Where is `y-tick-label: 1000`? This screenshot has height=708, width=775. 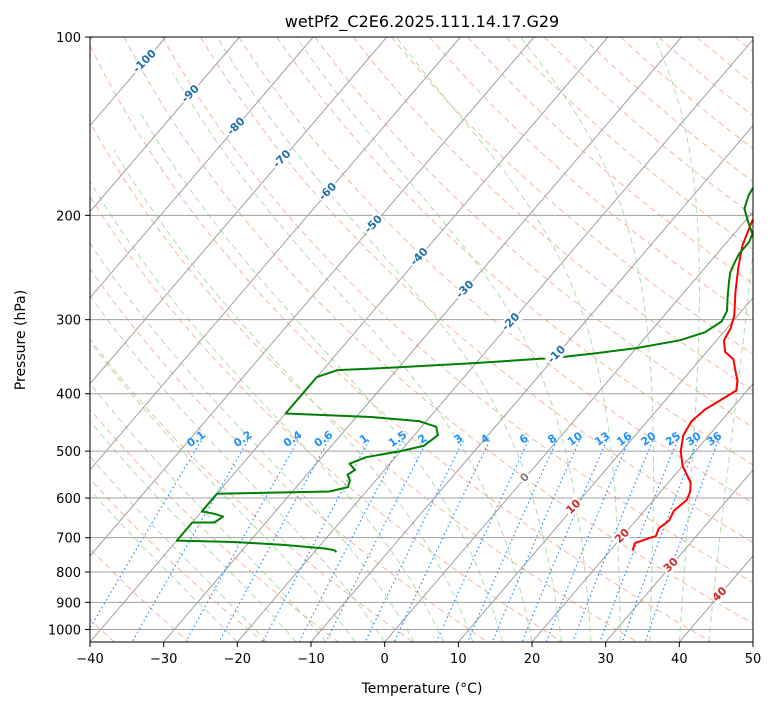 y-tick-label: 1000 is located at coordinates (64, 630).